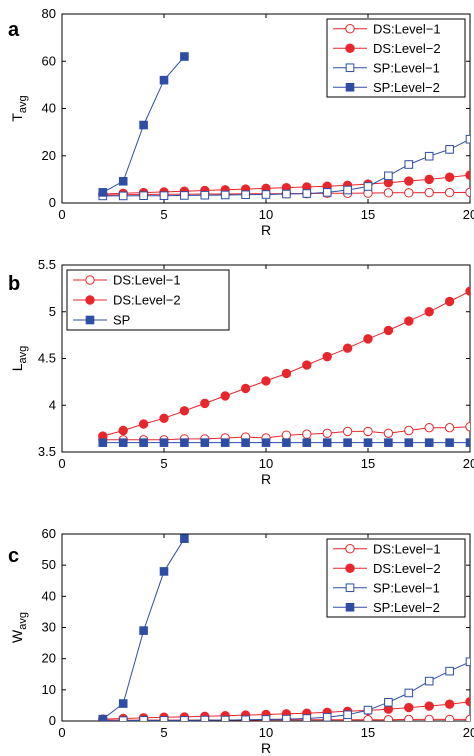 Image resolution: width=474 pixels, height=756 pixels. What do you see at coordinates (23, 104) in the screenshot?
I see `y-axis-label-sub: avg` at bounding box center [23, 104].